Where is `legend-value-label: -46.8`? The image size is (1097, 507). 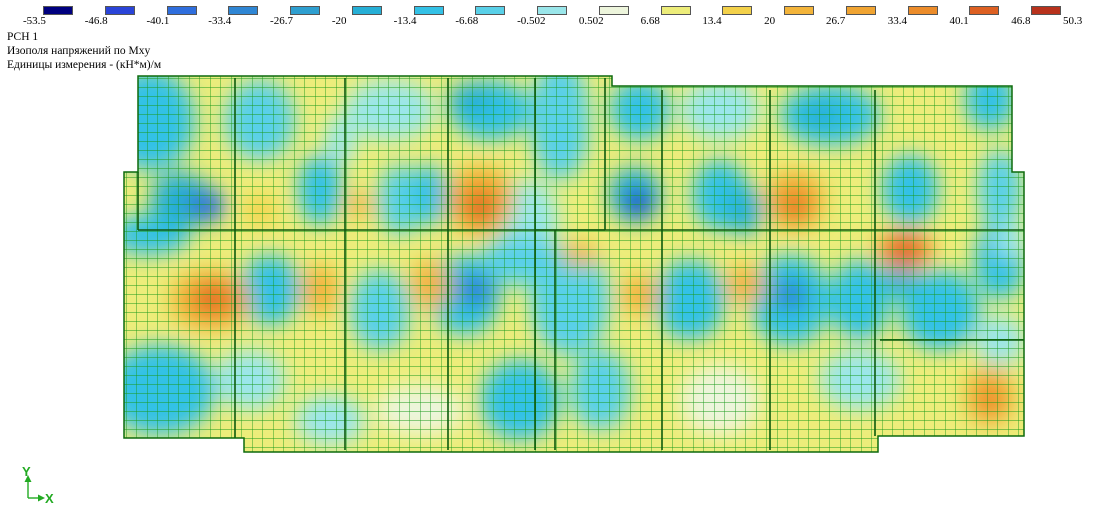
legend-value-label: -46.8 is located at coordinates (96, 21).